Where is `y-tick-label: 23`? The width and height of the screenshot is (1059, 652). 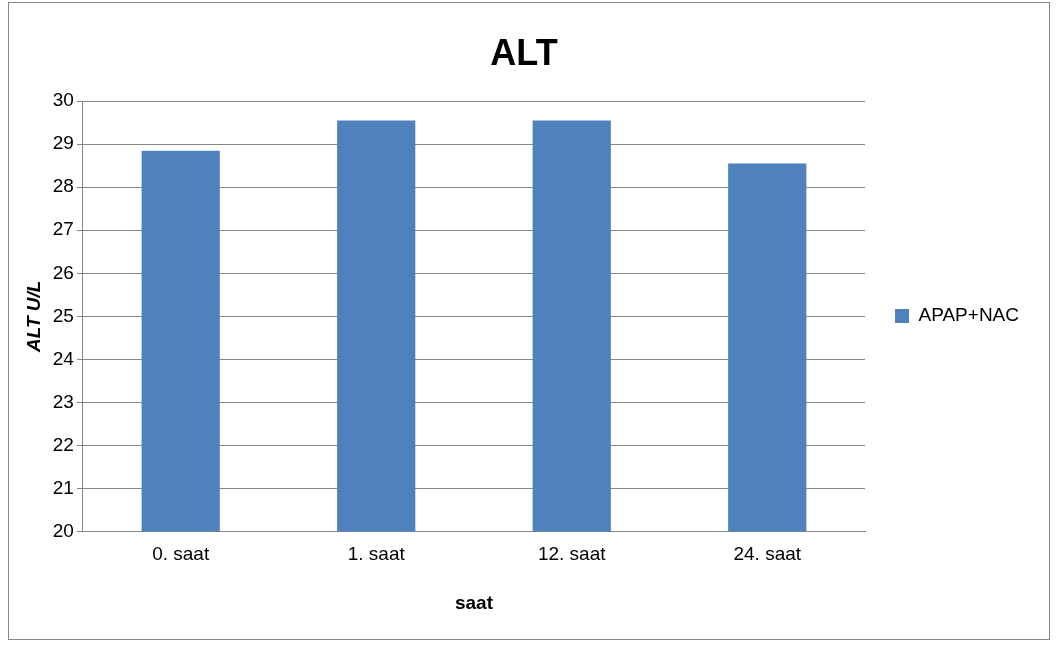
y-tick-label: 23 is located at coordinates (63, 401).